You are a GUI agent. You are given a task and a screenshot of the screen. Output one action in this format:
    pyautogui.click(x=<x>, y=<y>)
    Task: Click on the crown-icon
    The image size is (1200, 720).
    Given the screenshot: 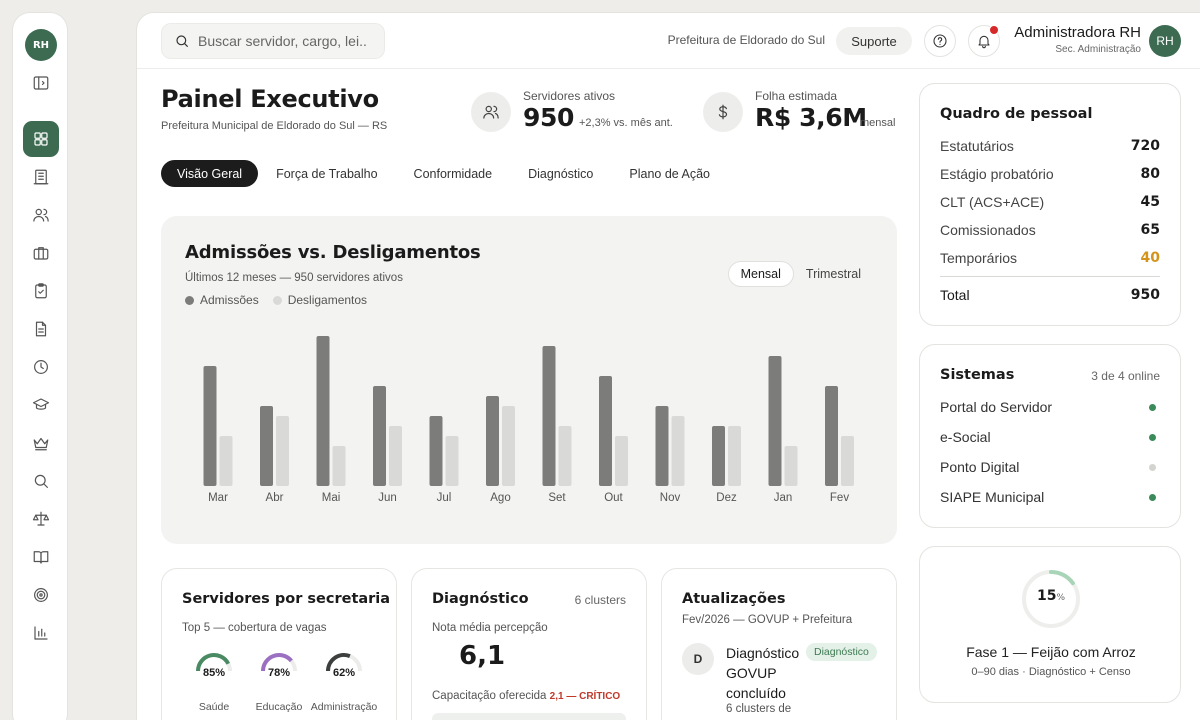 What is the action you would take?
    pyautogui.click(x=41, y=443)
    